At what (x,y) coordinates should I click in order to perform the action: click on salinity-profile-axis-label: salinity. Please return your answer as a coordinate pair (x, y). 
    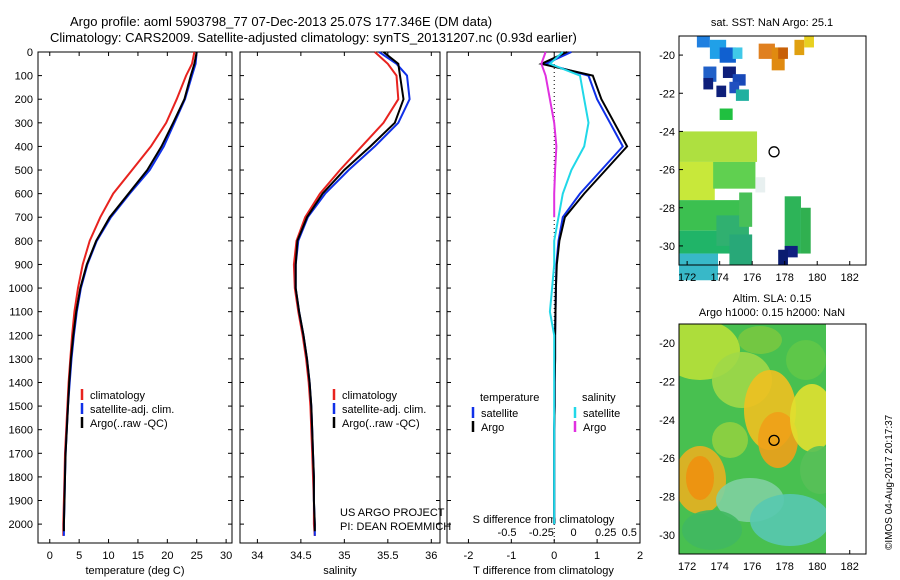
    Looking at the image, I should click on (340, 571).